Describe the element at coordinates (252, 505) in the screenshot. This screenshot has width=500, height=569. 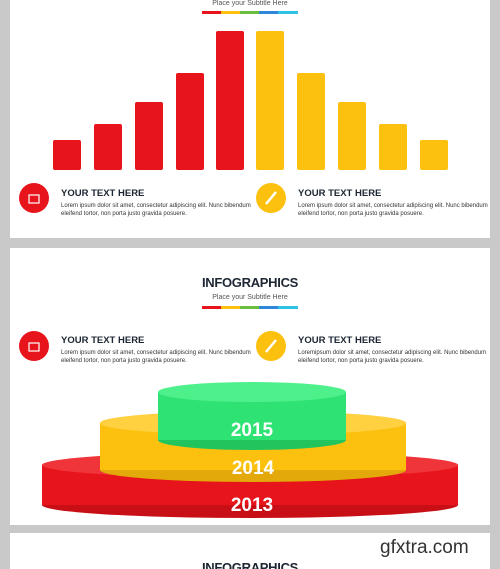
I see `year-label: 2013` at that location.